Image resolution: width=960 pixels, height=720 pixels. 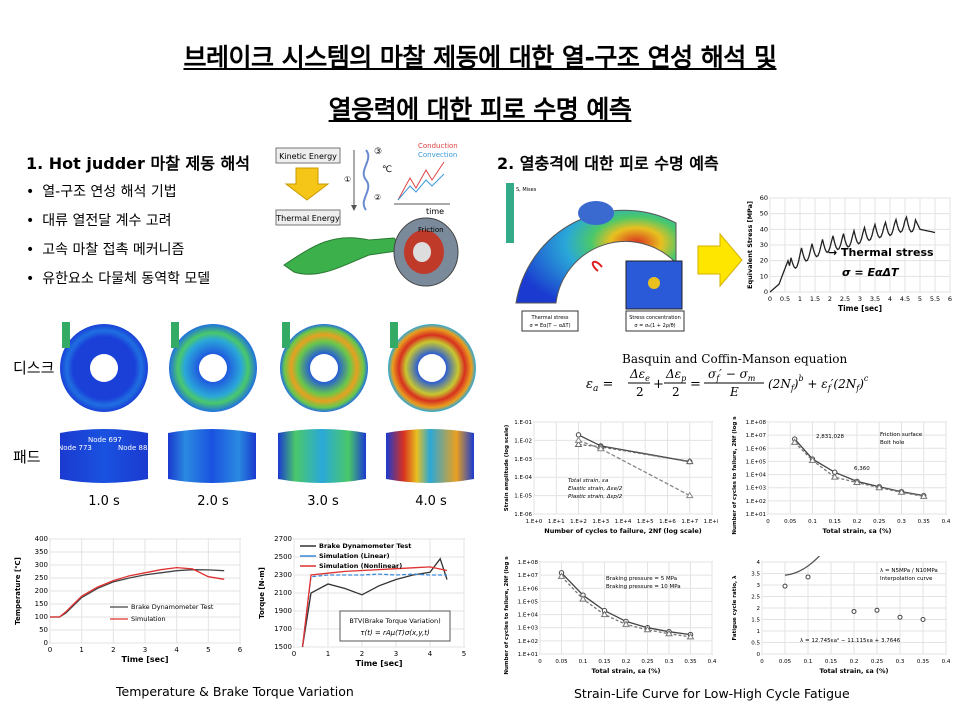 What do you see at coordinates (639, 375) in the screenshot?
I see `svg-text: Δεe` at bounding box center [639, 375].